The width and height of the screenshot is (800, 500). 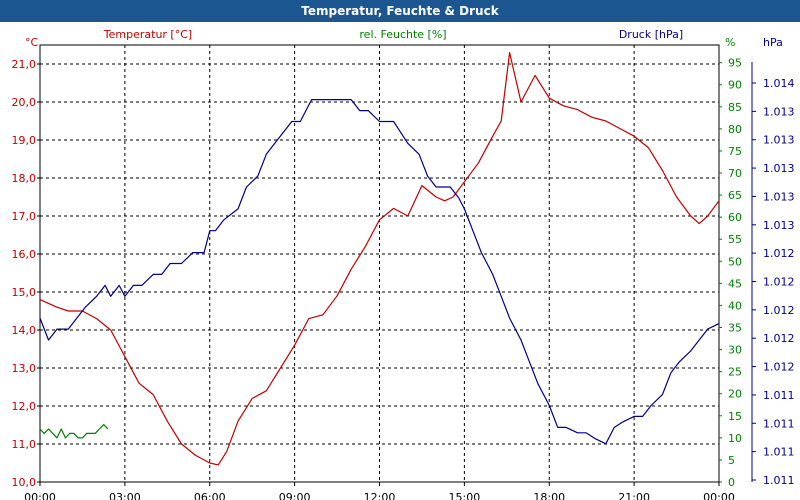 What do you see at coordinates (735, 107) in the screenshot?
I see `humidity-tick-label: 85` at bounding box center [735, 107].